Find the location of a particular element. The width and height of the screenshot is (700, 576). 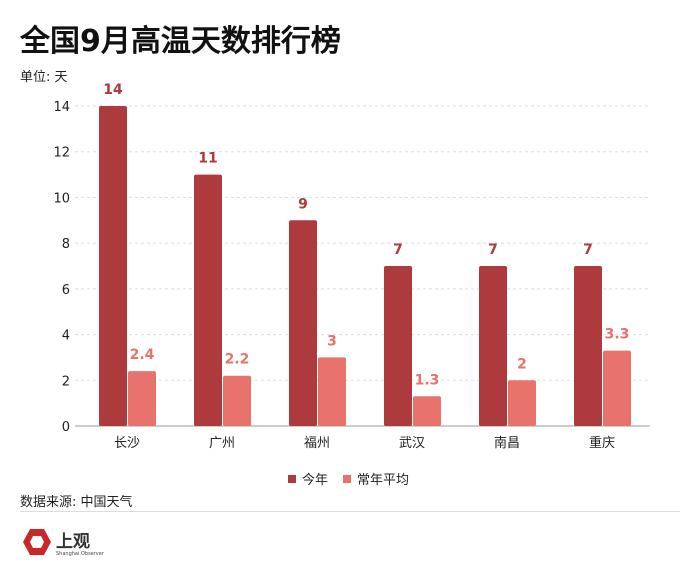

data-label: 14 is located at coordinates (113, 90).